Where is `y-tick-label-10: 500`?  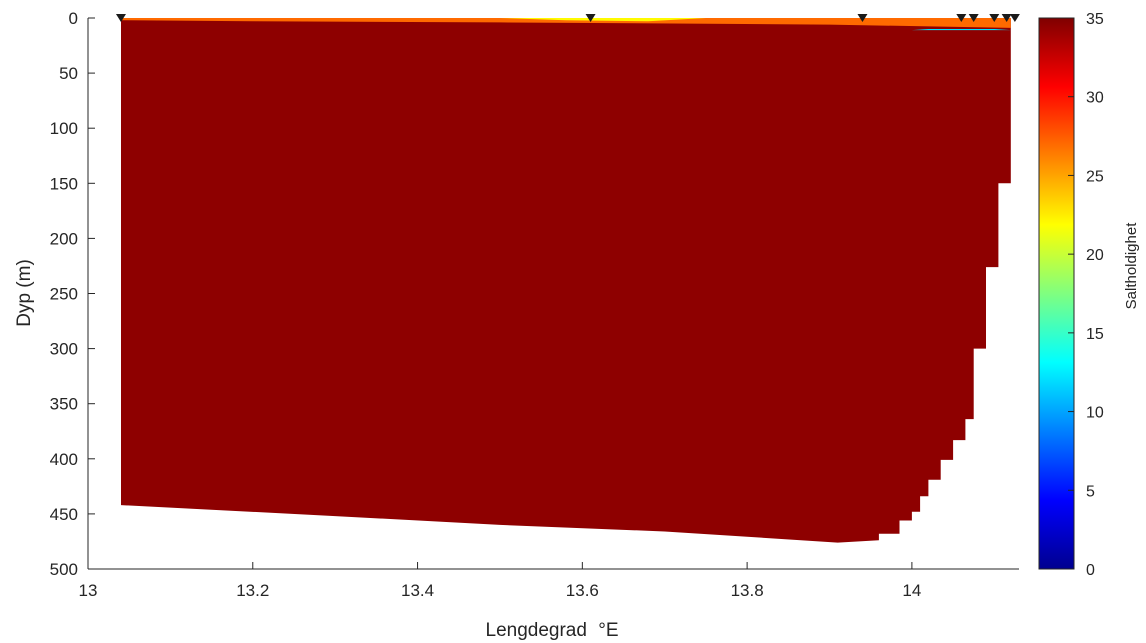
y-tick-label-10: 500 is located at coordinates (64, 569).